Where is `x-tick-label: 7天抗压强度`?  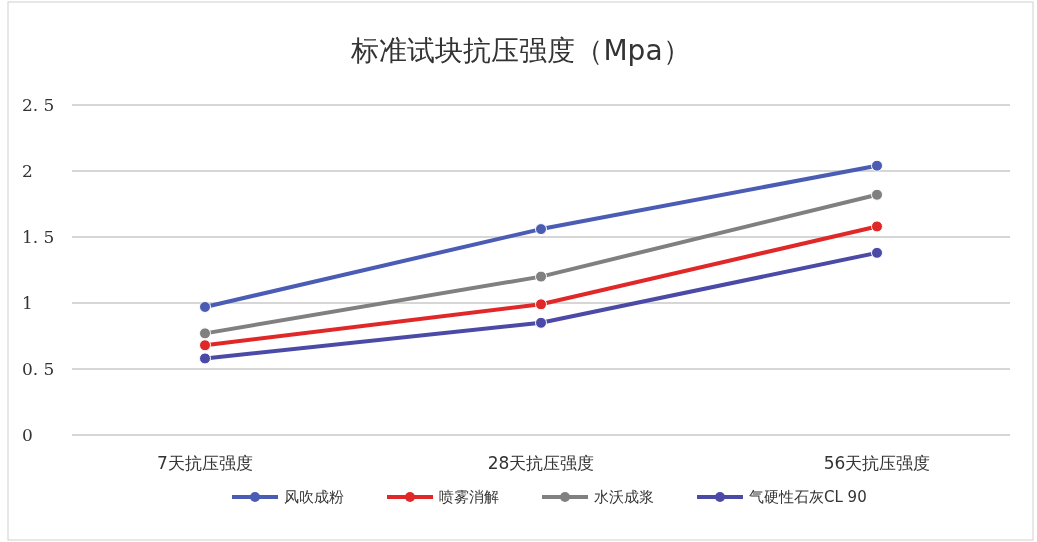
x-tick-label: 7天抗压强度 is located at coordinates (205, 463).